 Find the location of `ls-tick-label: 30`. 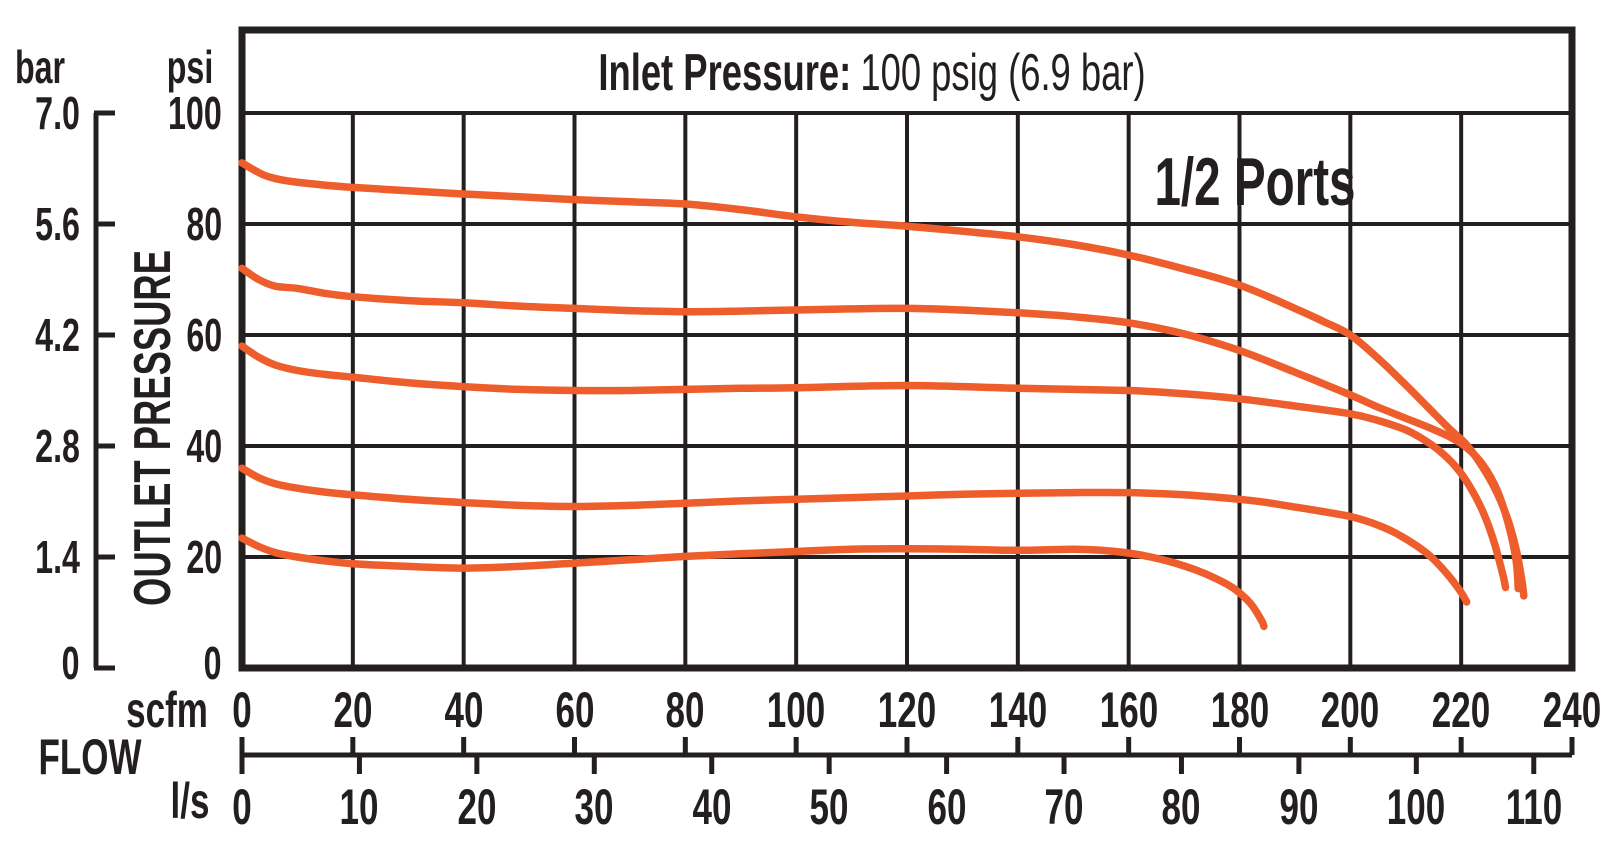

ls-tick-label: 30 is located at coordinates (594, 807).